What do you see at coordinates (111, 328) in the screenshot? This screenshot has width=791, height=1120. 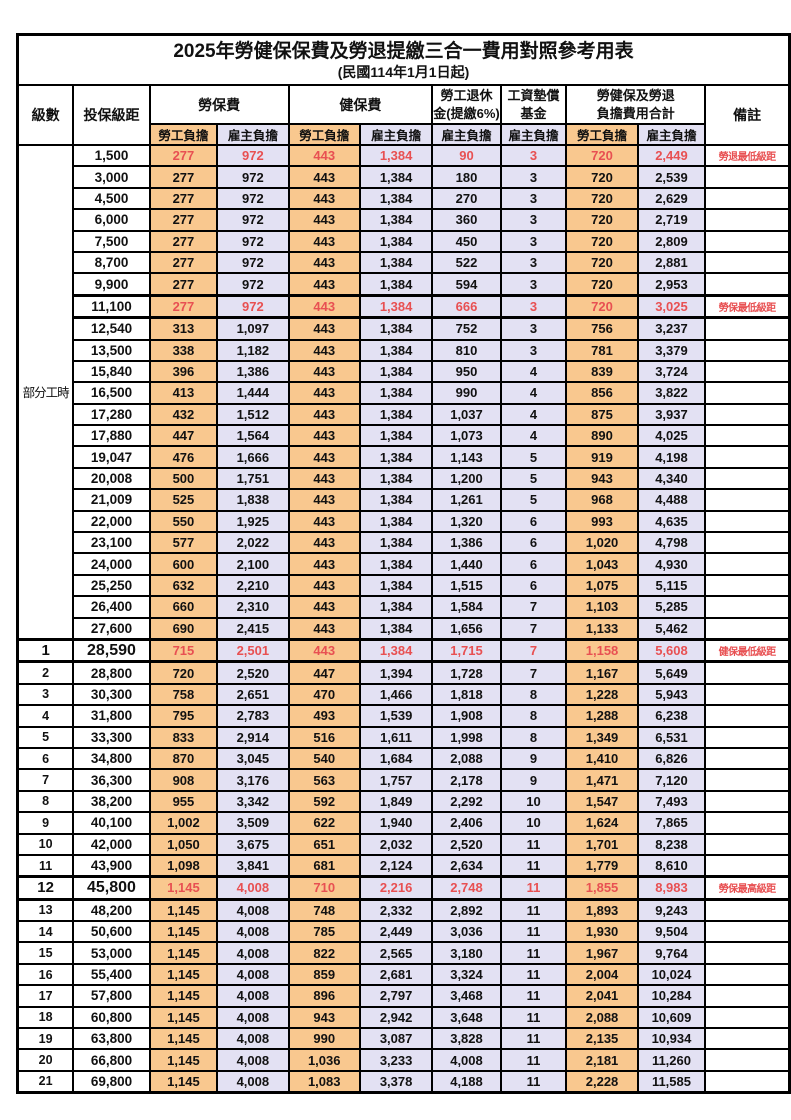 I see `bracket-cell: 12,540` at bounding box center [111, 328].